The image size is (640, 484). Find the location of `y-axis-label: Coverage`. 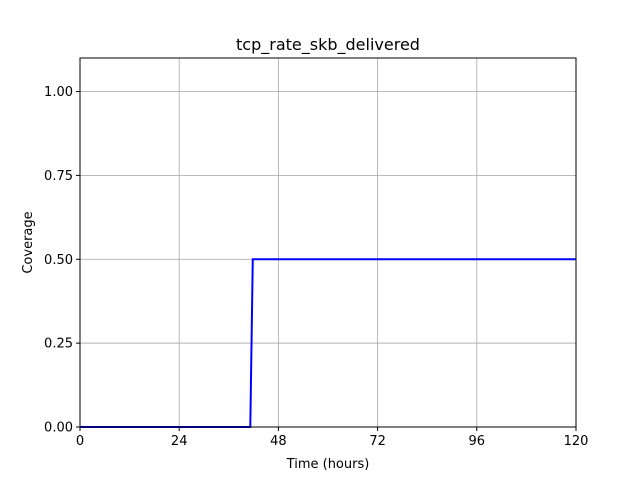

y-axis-label: Coverage is located at coordinates (28, 242).